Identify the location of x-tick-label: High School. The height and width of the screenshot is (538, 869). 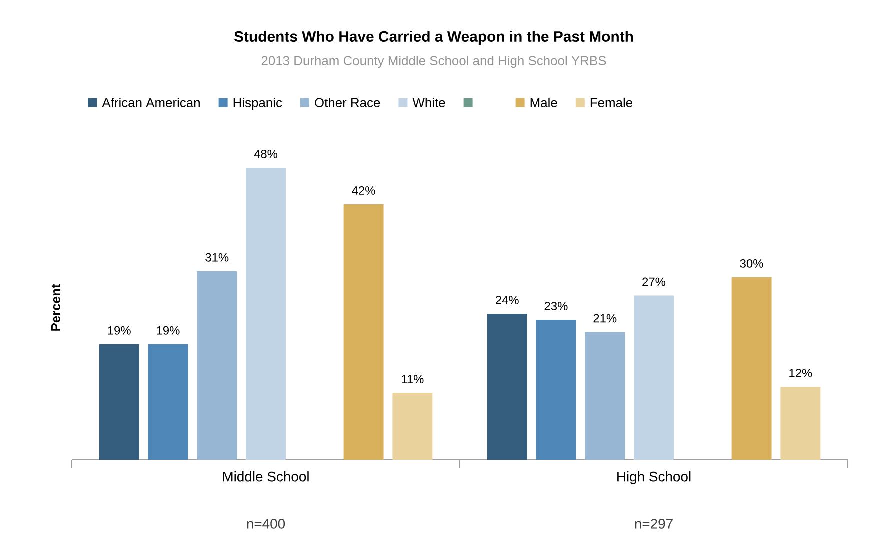
(654, 478).